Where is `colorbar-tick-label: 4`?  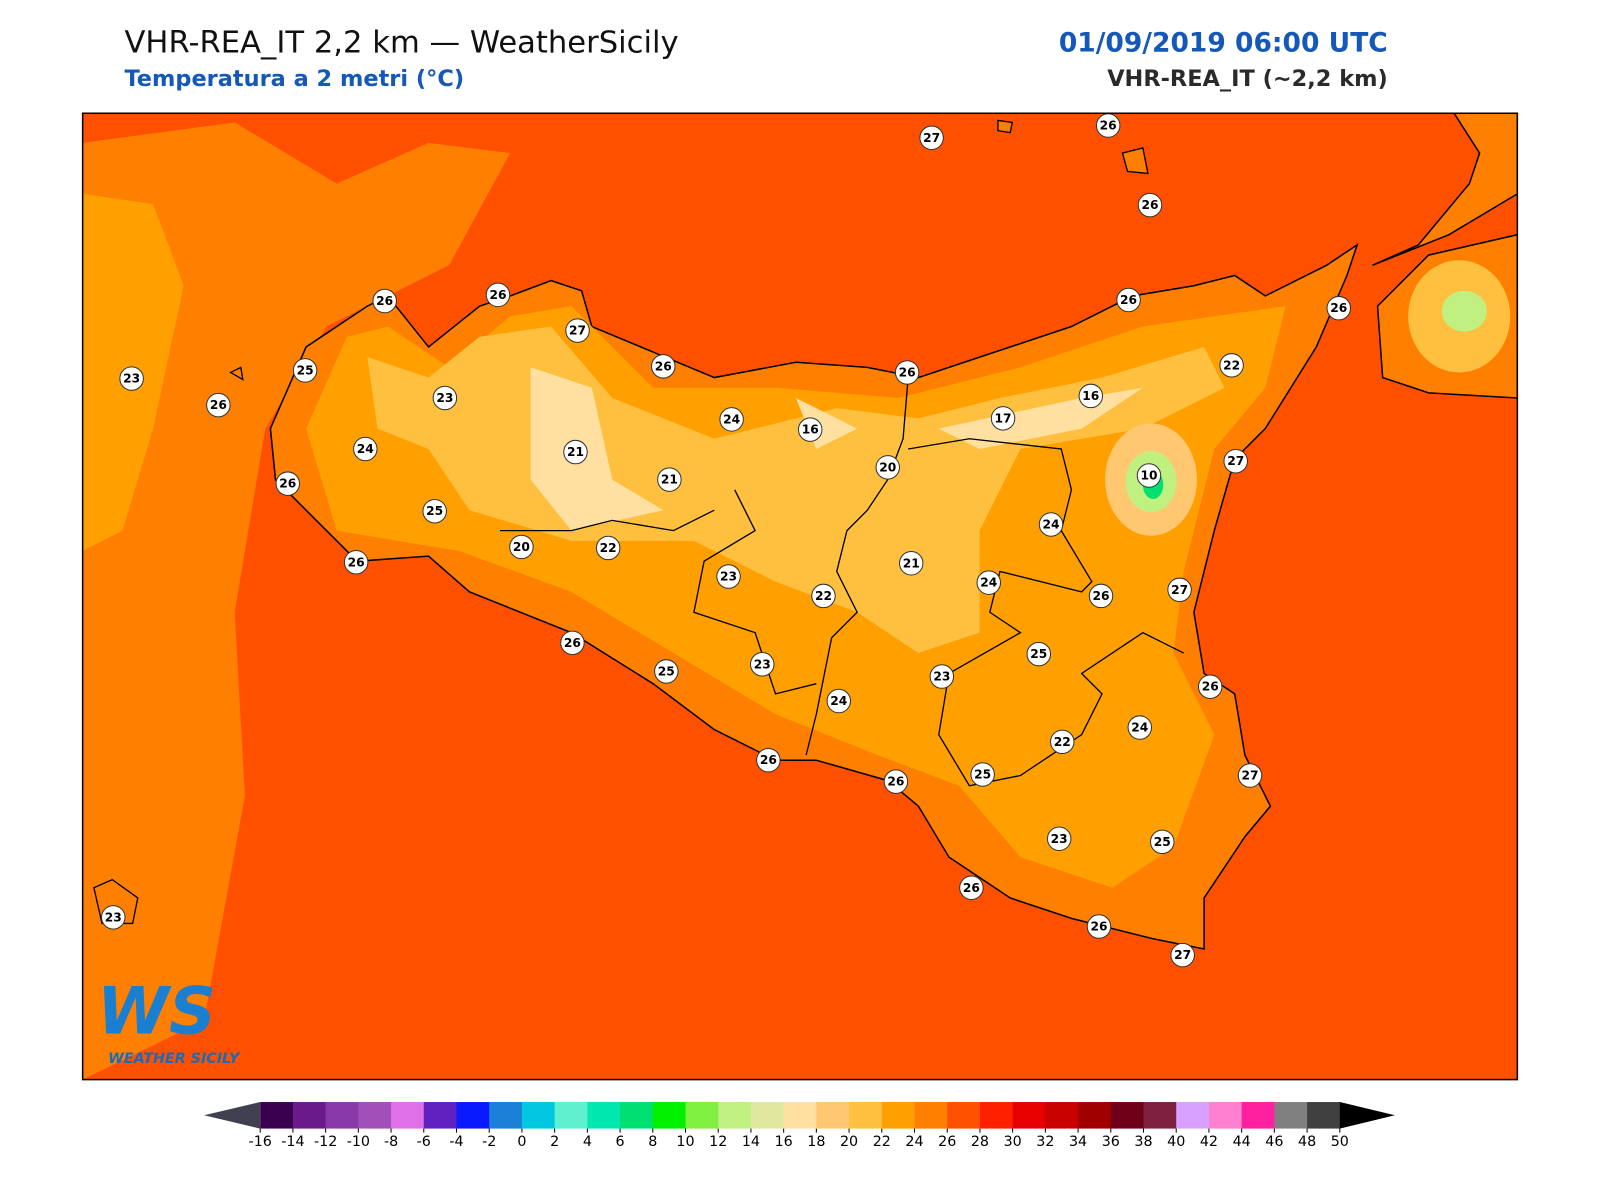
colorbar-tick-label: 4 is located at coordinates (587, 1142).